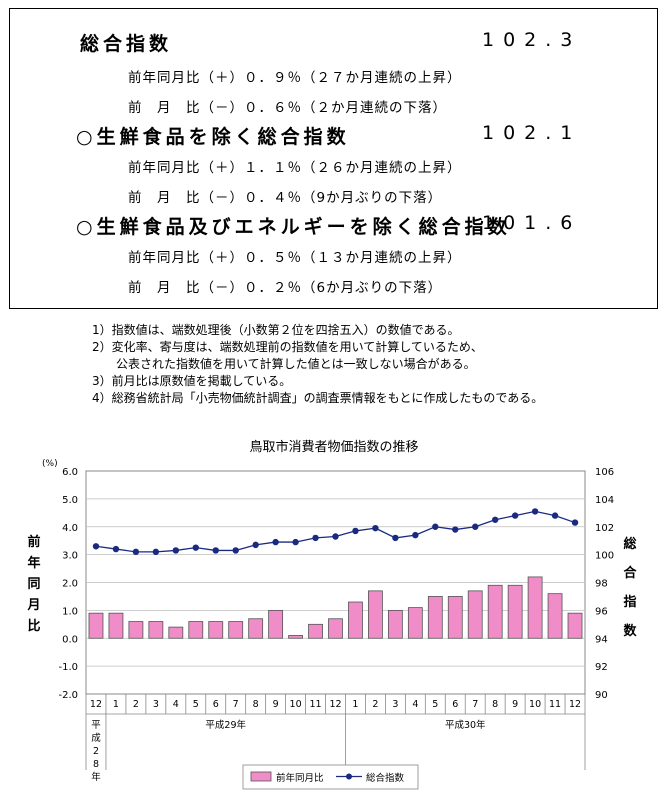 The image size is (668, 810). What do you see at coordinates (96, 777) in the screenshot?
I see `year-group-label-char: 年` at bounding box center [96, 777].